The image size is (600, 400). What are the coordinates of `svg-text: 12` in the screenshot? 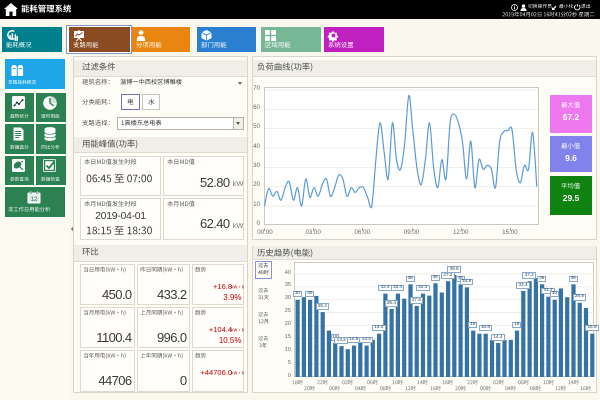 It's located at (34, 200).